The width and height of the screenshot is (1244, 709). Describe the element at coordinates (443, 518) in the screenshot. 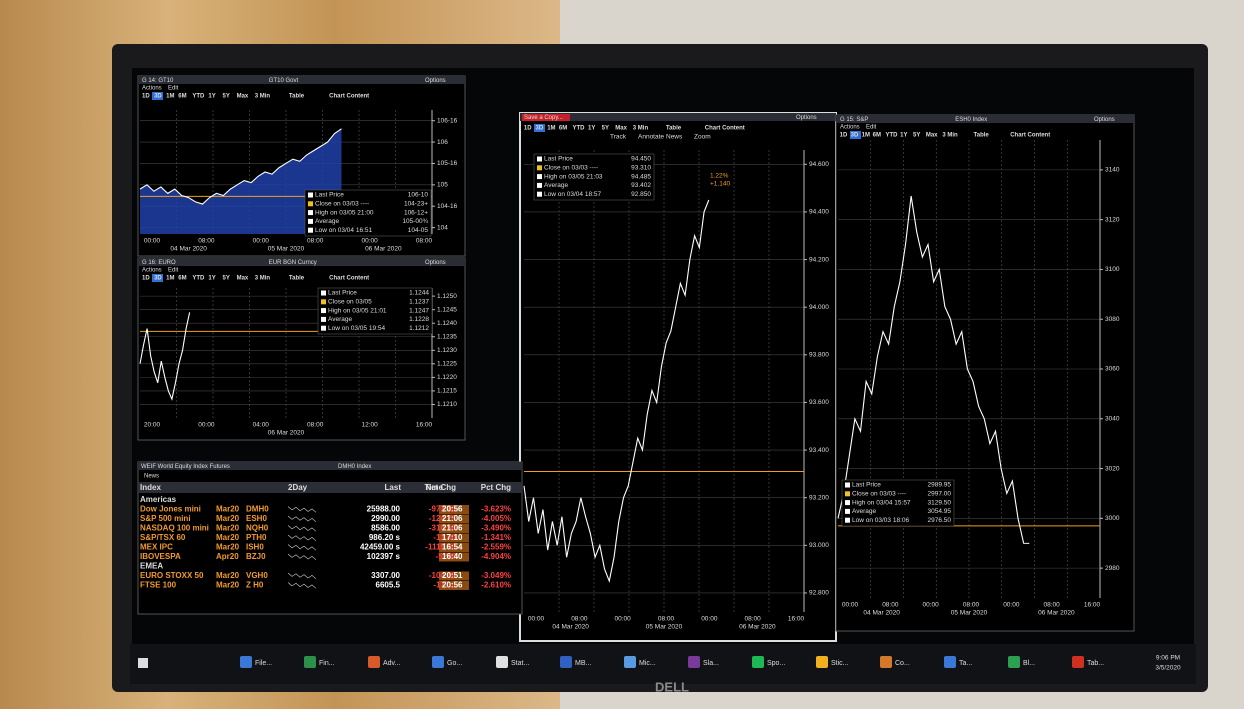

I see `cell: -124.75` at that location.